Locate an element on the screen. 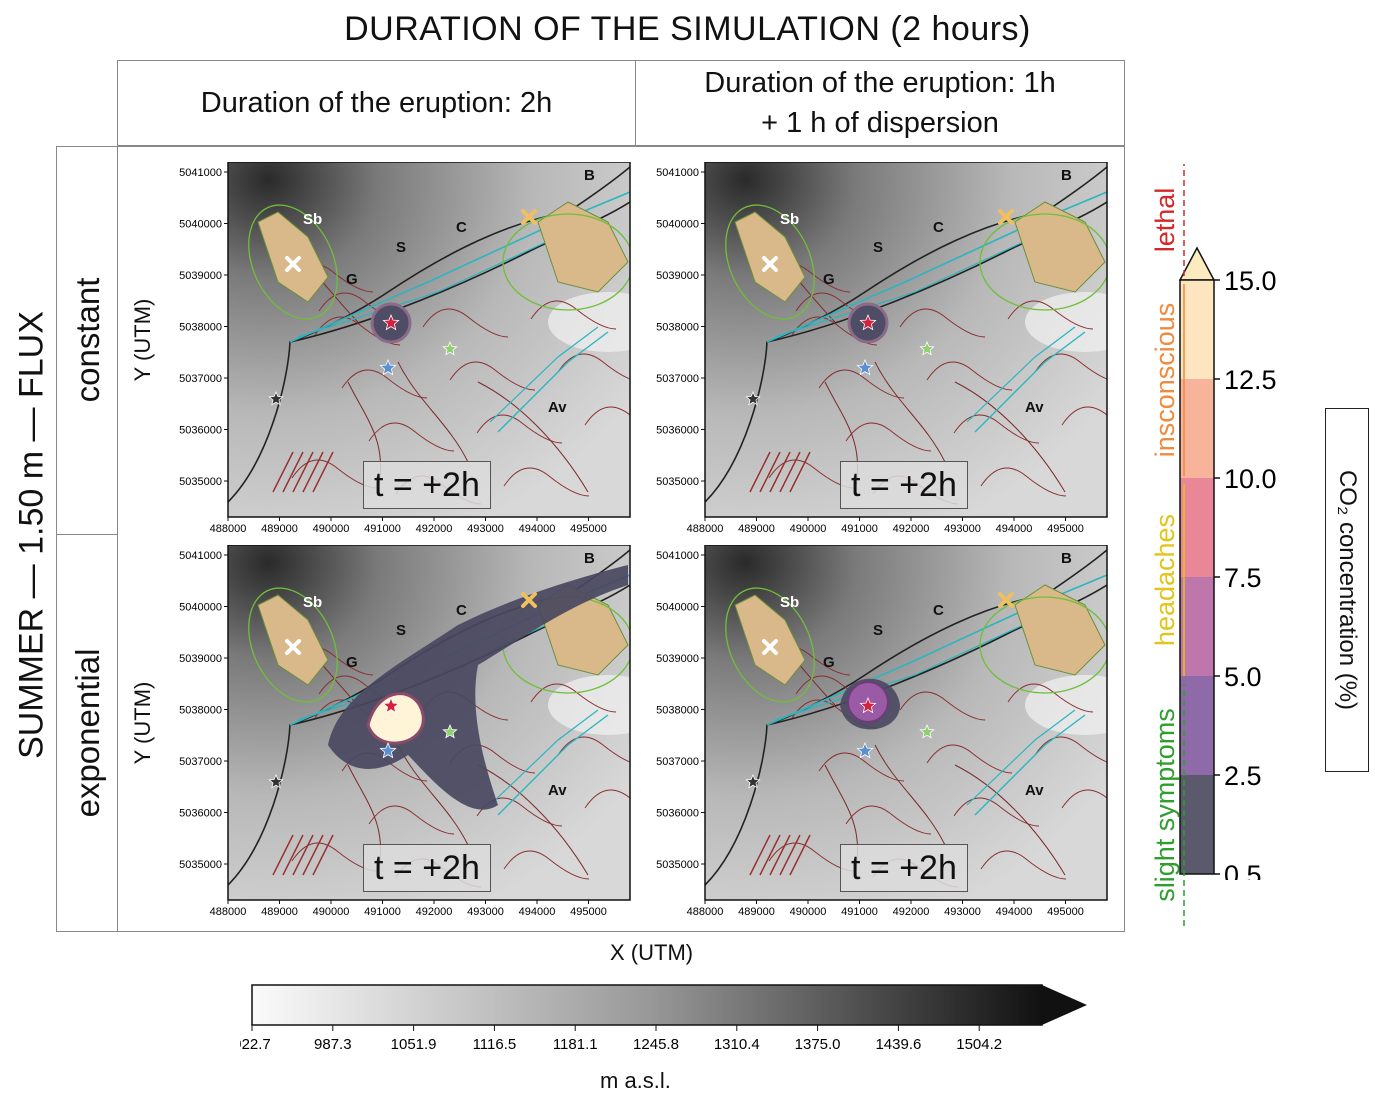  elev-tick: 1051.9 is located at coordinates (414, 1044).